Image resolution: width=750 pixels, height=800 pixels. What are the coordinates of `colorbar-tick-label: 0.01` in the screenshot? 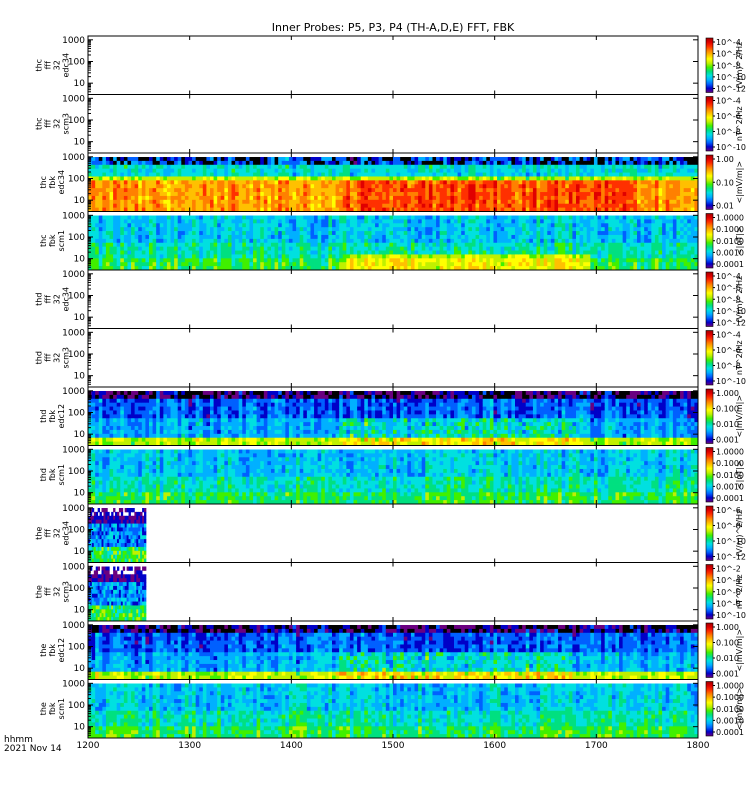 It's located at (725, 206).